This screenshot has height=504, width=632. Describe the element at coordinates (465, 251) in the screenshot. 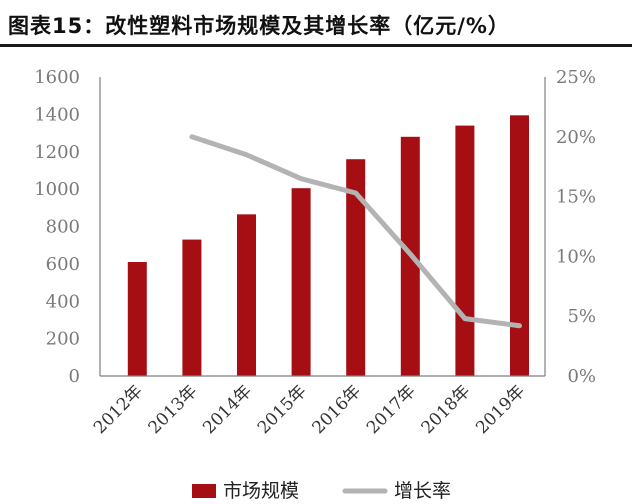

I see `bar-2018年` at that location.